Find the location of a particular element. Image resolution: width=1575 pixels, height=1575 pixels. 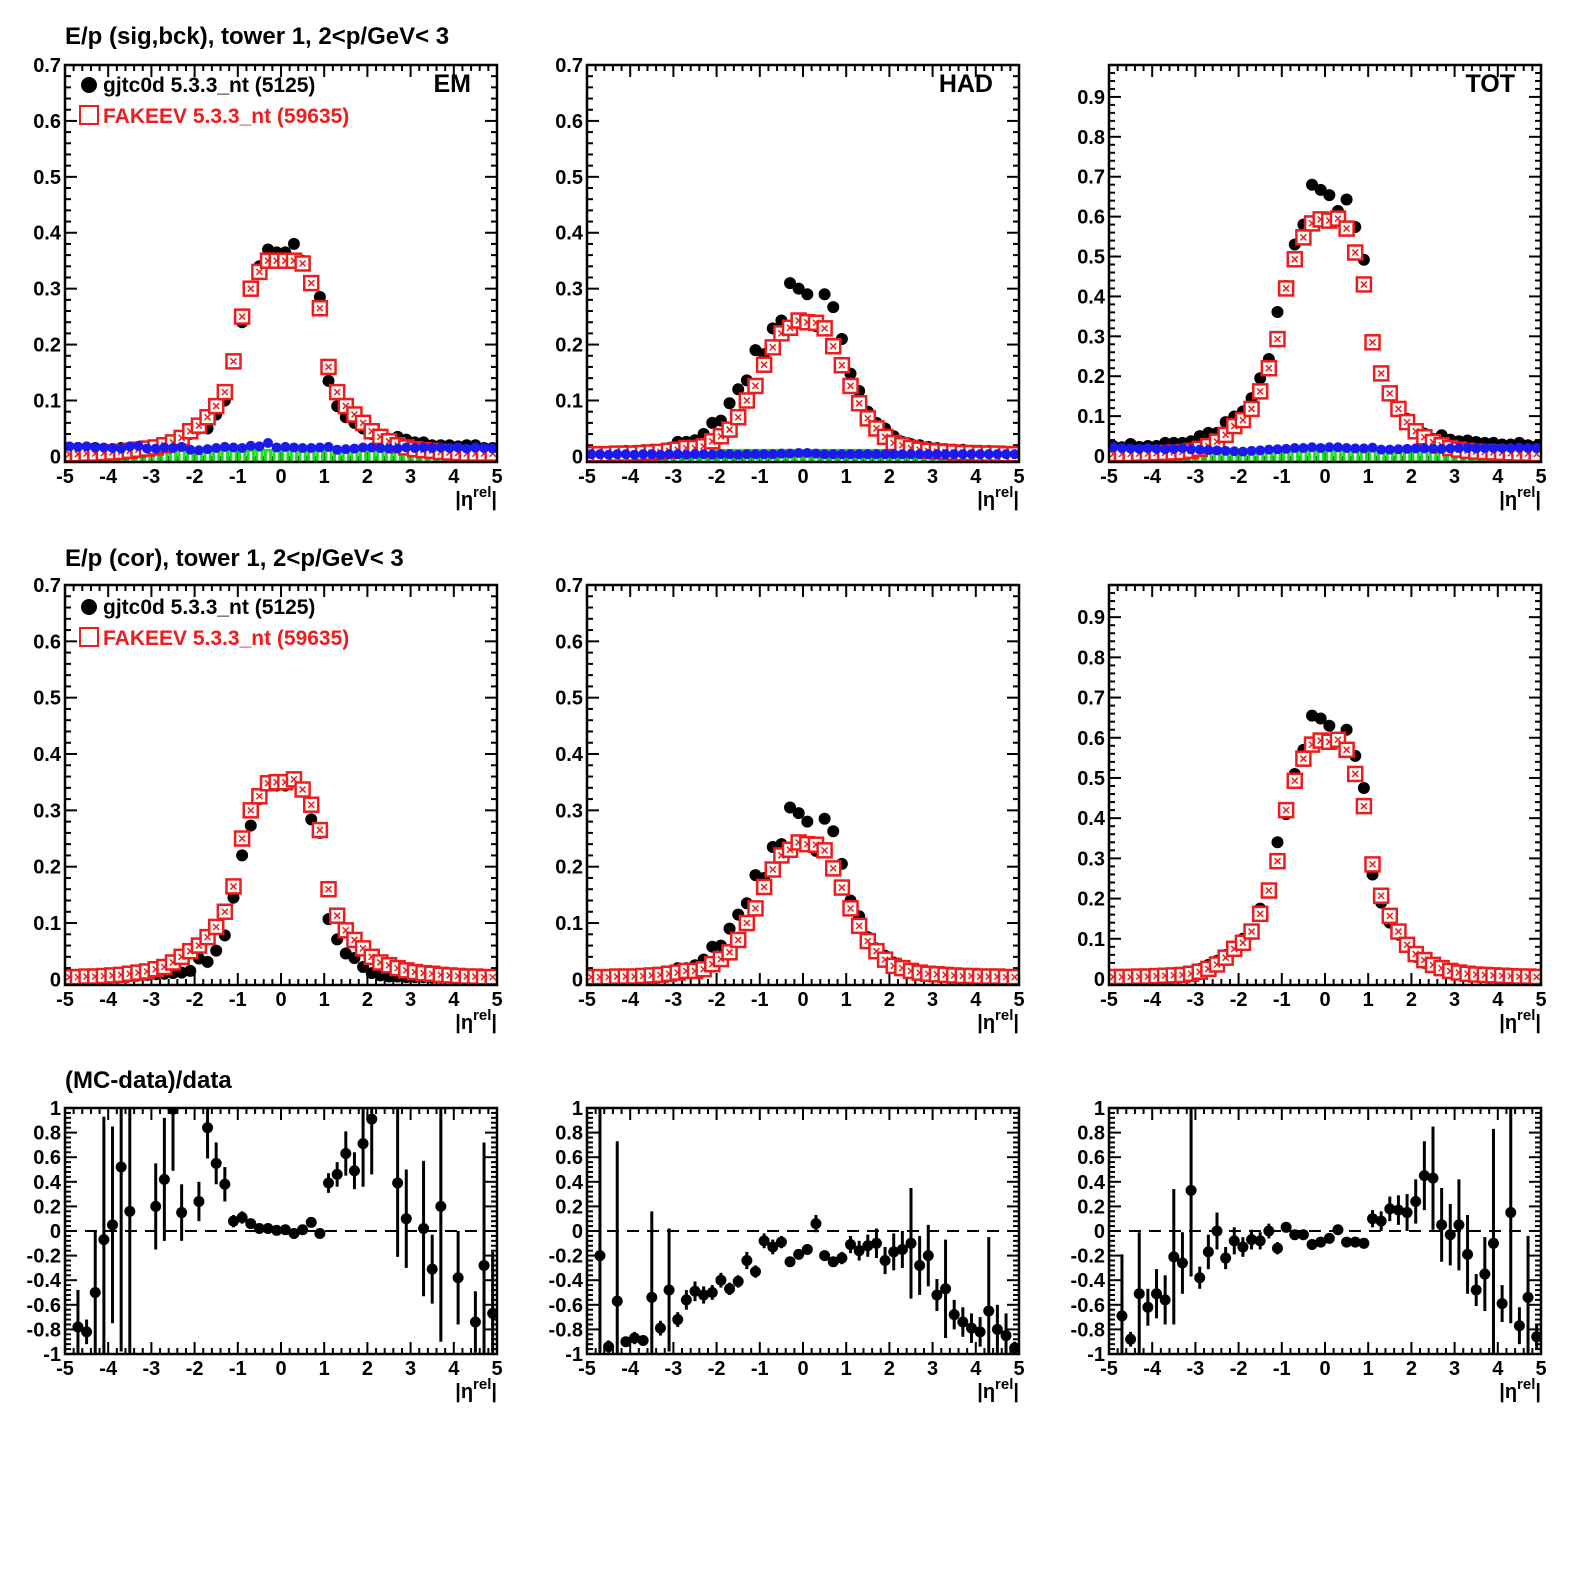

x-tick-label: -4 is located at coordinates (108, 1369).